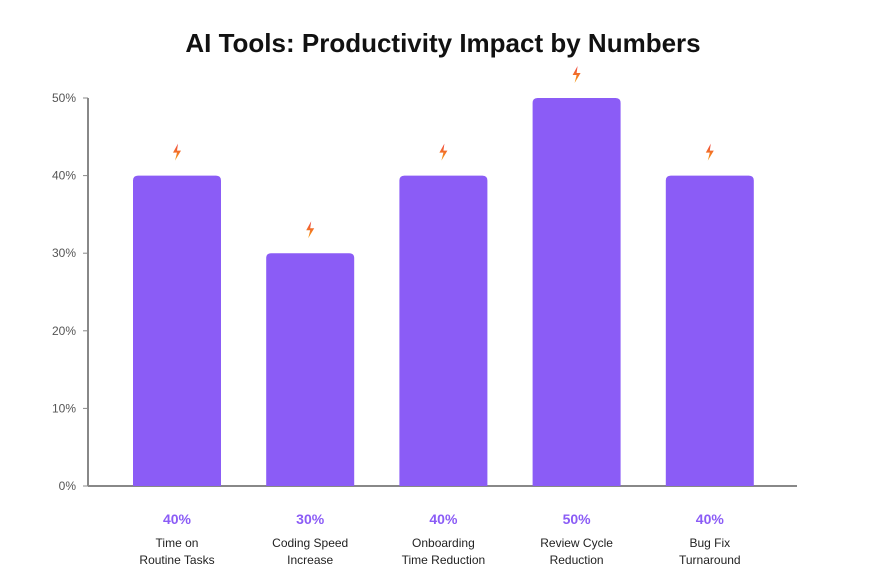 The image size is (877, 585). I want to click on category-label: Reduction, so click(577, 560).